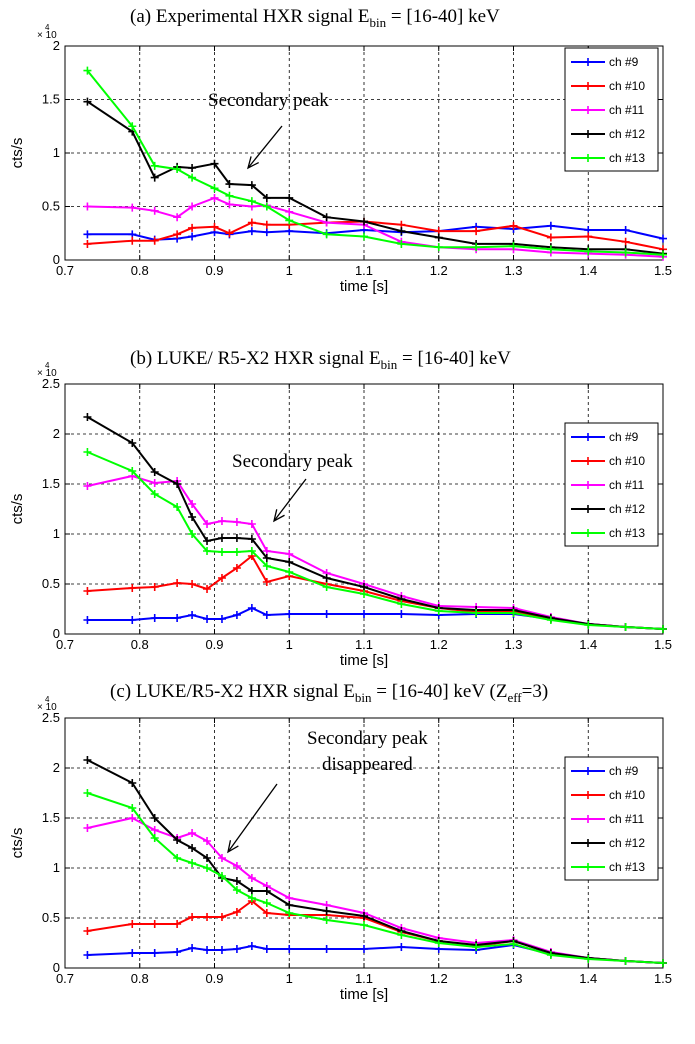 The width and height of the screenshot is (695, 1044). Describe the element at coordinates (255, 358) in the screenshot. I see `chart-title-main: (b) LUKE/ R5-X2 HXR signal E` at that location.